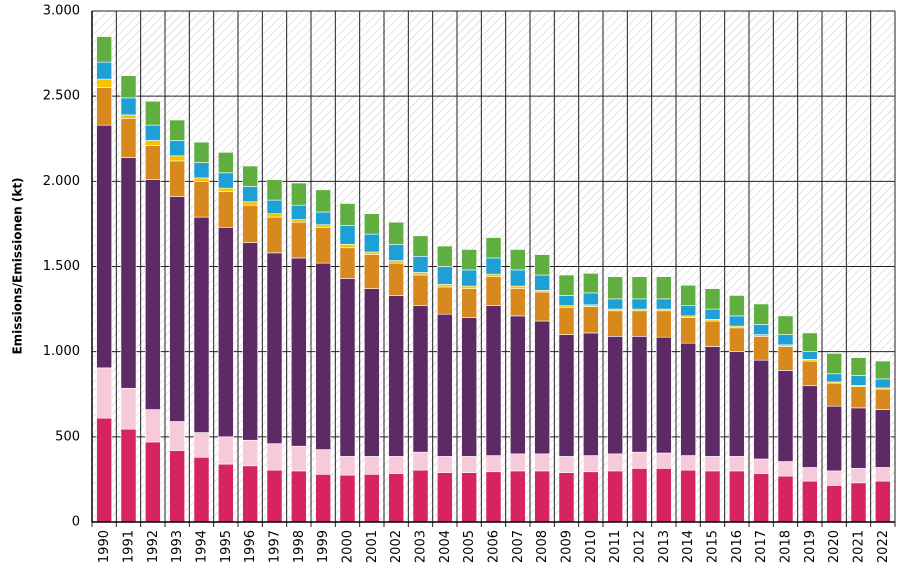 The width and height of the screenshot is (900, 582). Describe the element at coordinates (104, 546) in the screenshot. I see `x-tick-label: 1990` at that location.